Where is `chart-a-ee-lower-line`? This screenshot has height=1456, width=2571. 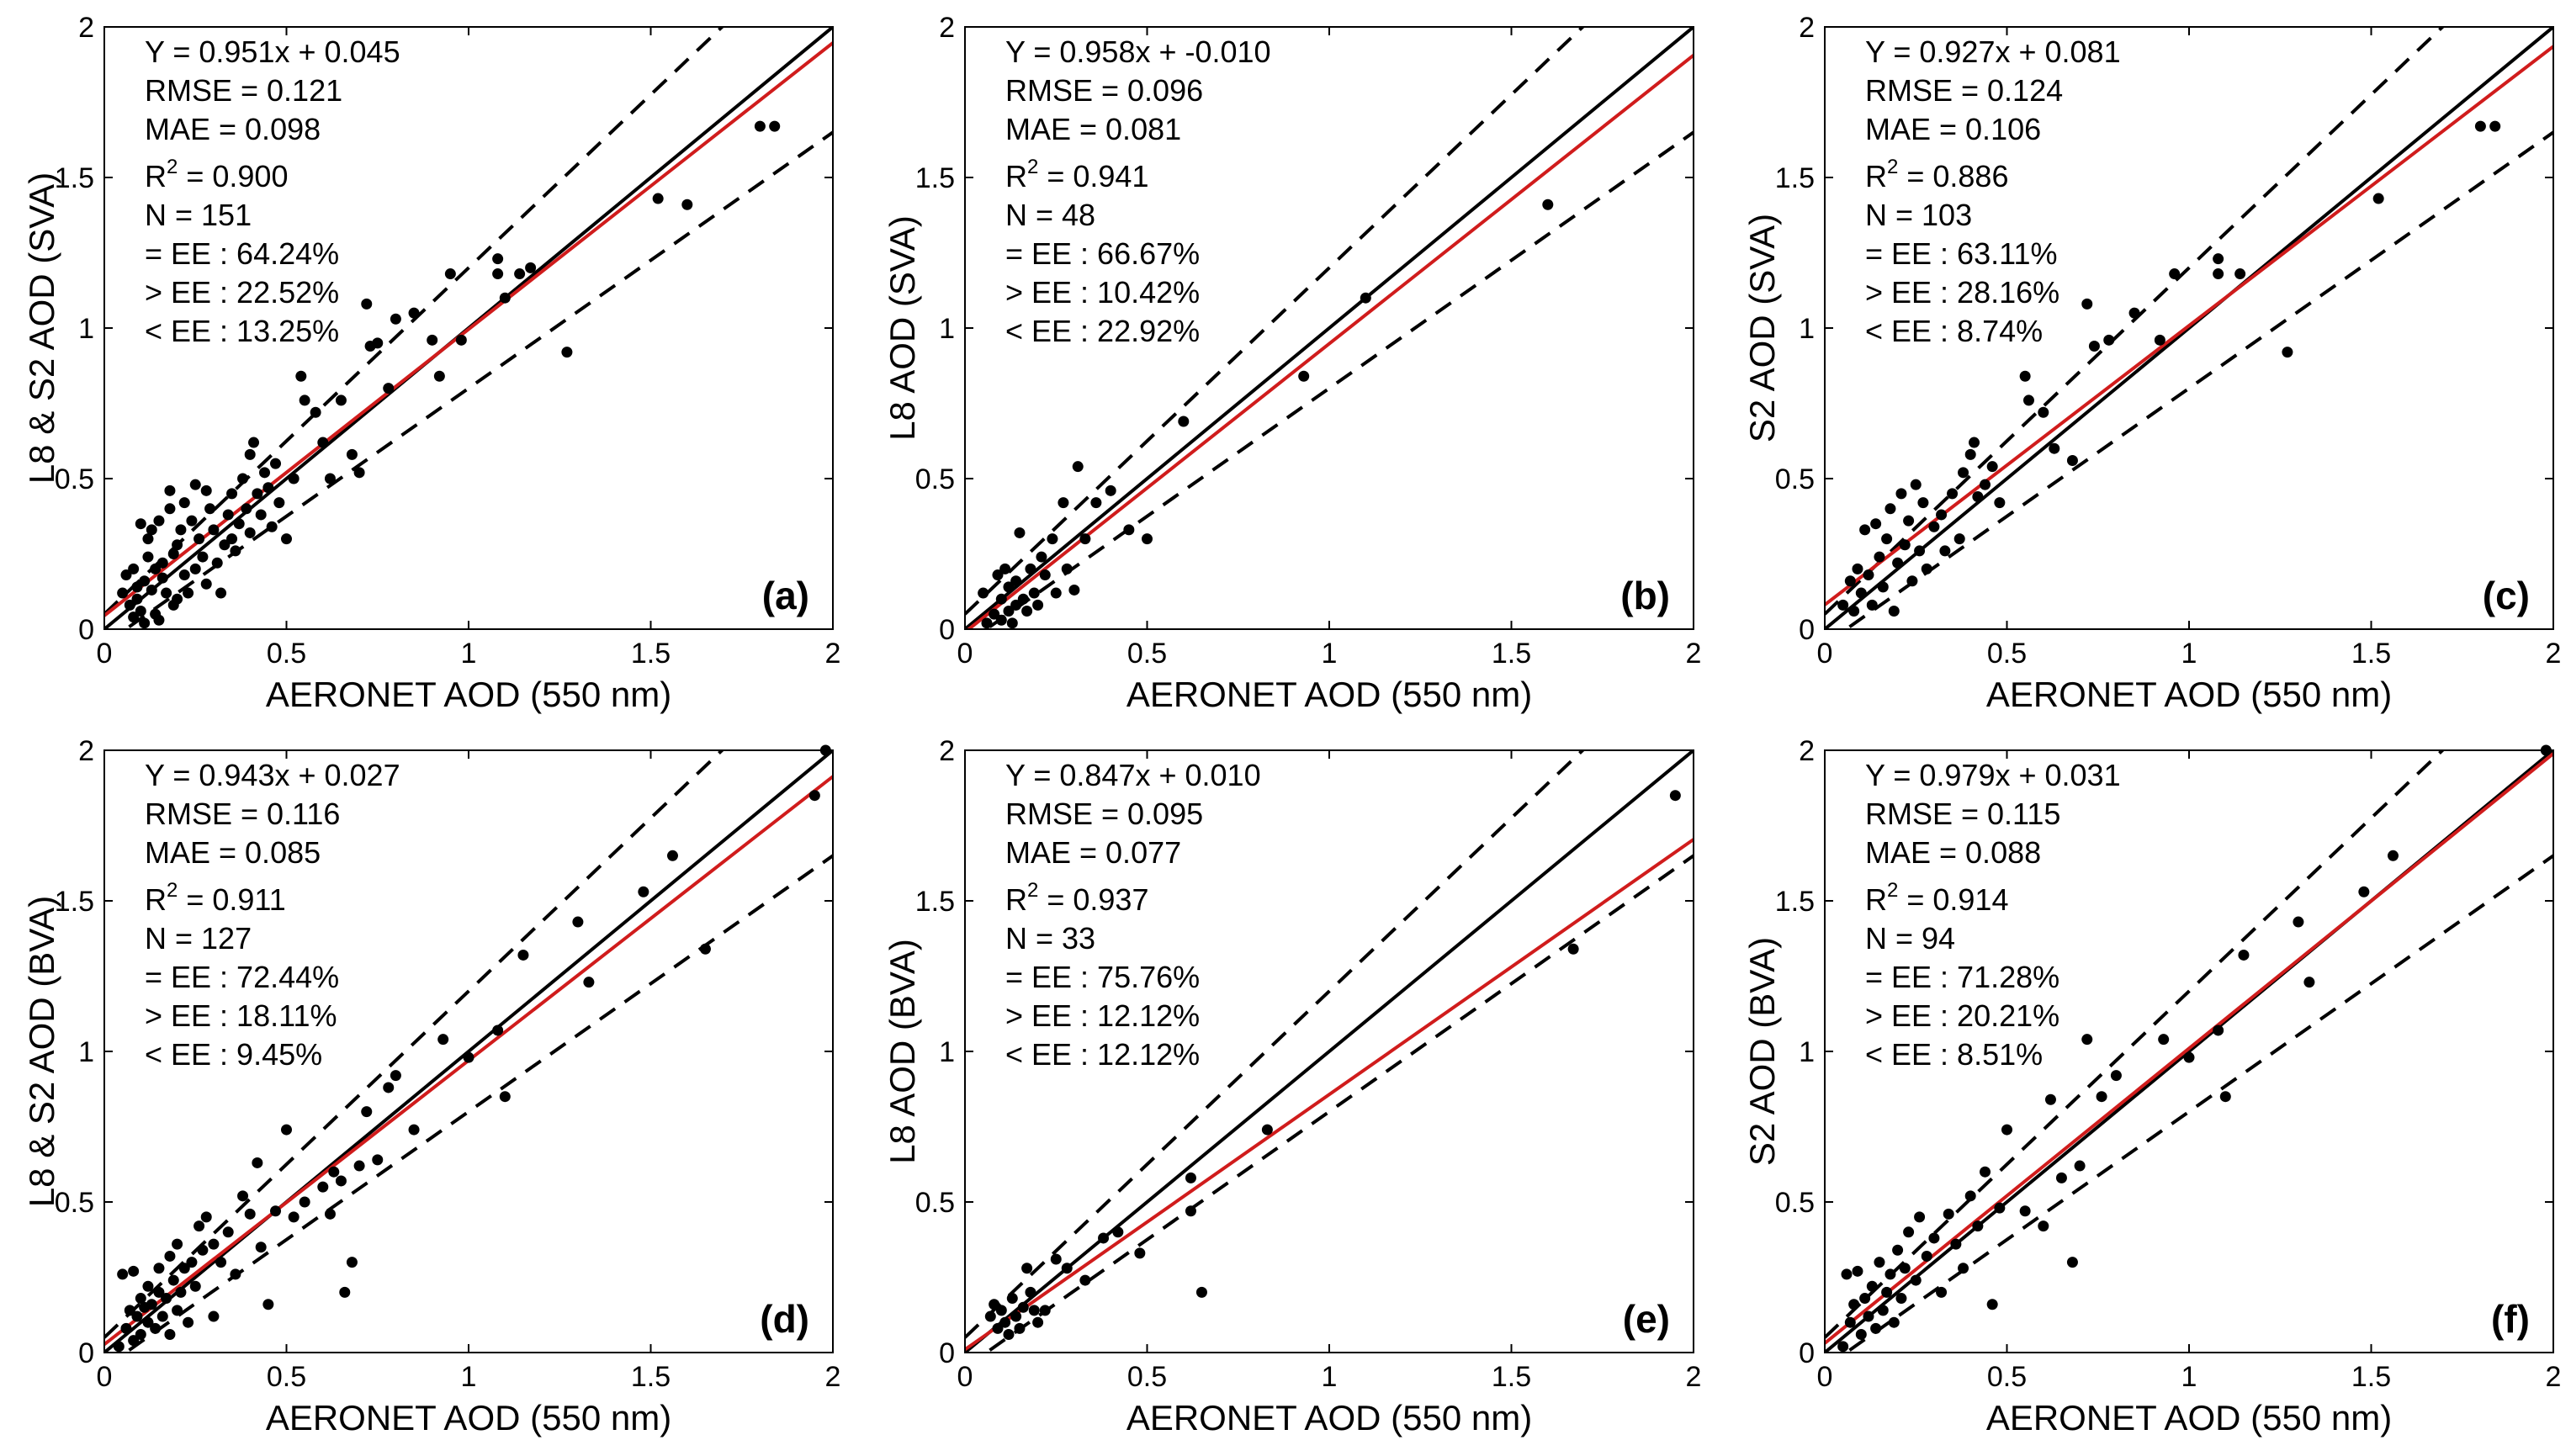
chart-a-ee-lower-line is located at coordinates (477, 379).